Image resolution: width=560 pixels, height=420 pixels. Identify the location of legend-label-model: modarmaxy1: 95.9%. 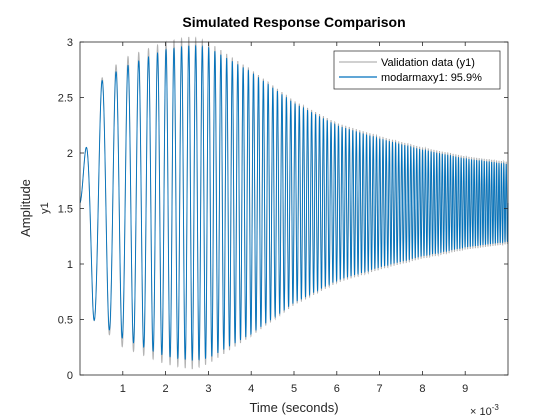
(431, 78).